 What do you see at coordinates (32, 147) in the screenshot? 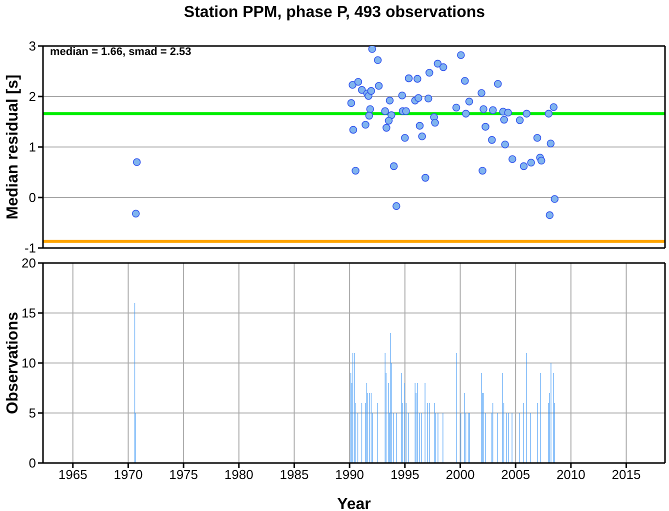
I see `y-tick-label: 1` at bounding box center [32, 147].